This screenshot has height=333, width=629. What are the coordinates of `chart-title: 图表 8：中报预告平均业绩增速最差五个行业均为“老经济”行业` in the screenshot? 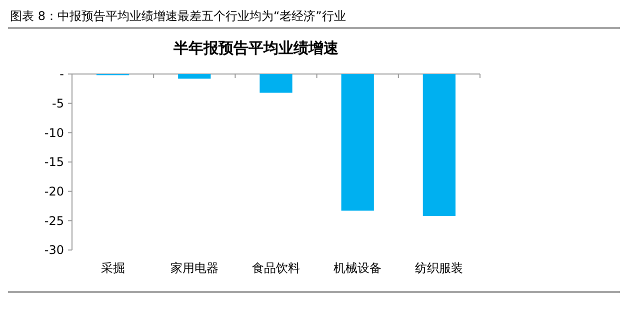 It's located at (178, 16).